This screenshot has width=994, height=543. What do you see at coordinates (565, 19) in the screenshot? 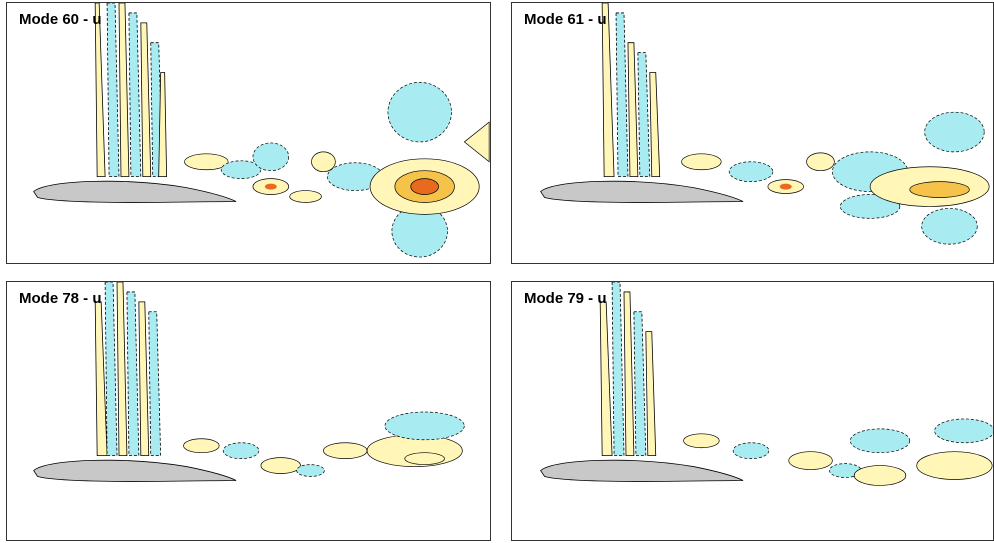
I see `panel-title: Mode 61 - u` at bounding box center [565, 19].